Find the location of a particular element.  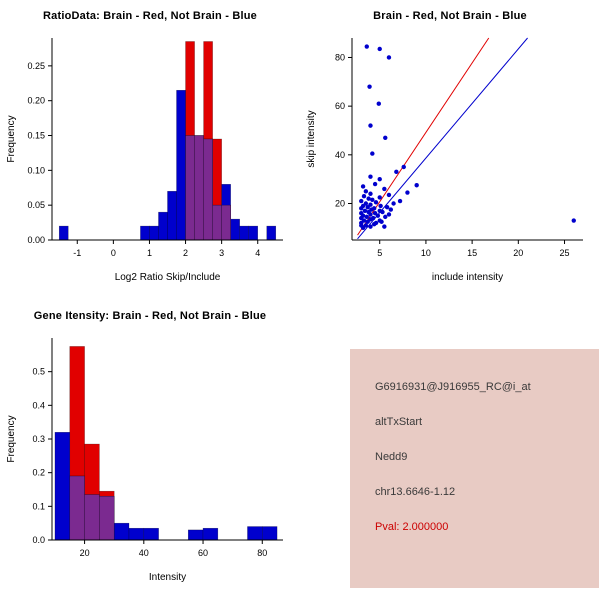

probe-id: G6916931@J916955_RC@i_at is located at coordinates (453, 387).